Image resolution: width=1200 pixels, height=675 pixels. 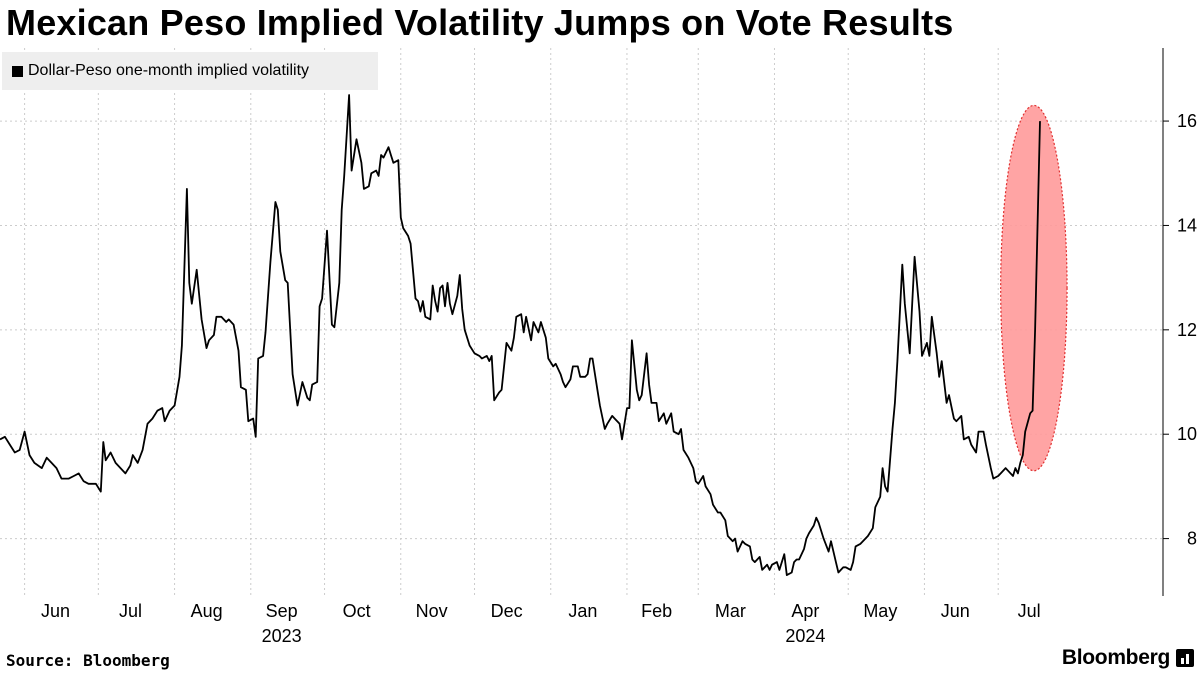 What do you see at coordinates (169, 70) in the screenshot?
I see `legend-label: Dollar-Peso one-month implied volatility` at bounding box center [169, 70].